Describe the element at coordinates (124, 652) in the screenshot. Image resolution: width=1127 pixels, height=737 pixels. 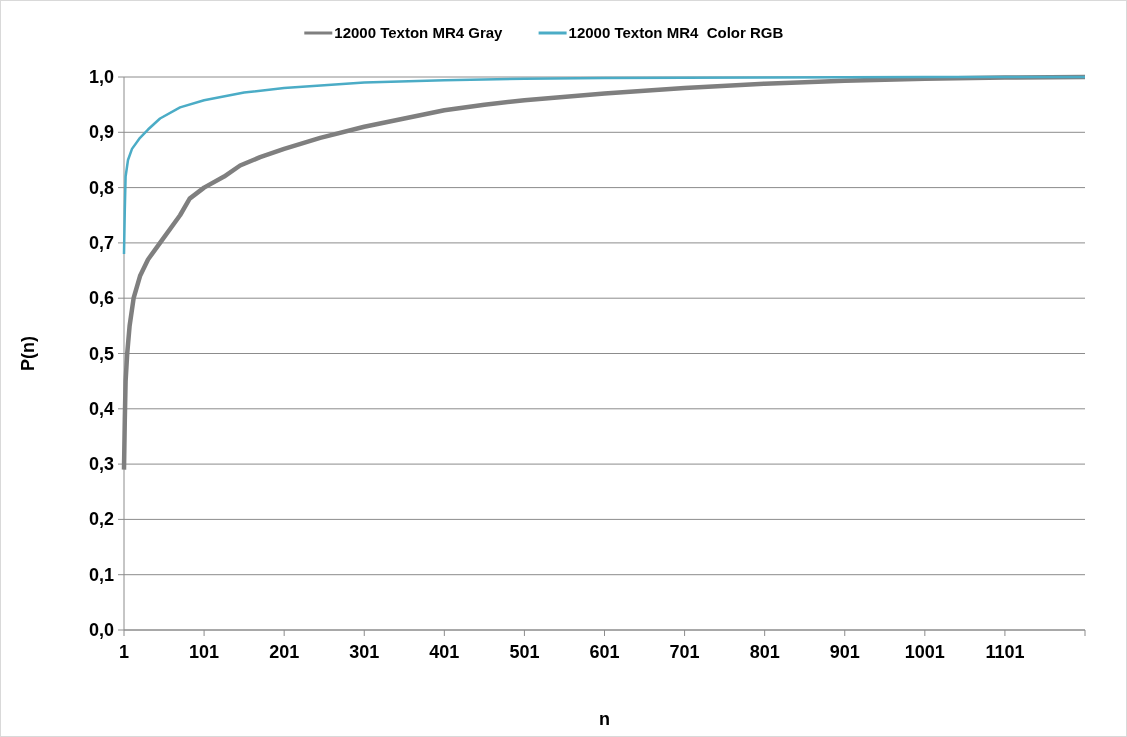
I see `x-tick-label: 1` at that location.